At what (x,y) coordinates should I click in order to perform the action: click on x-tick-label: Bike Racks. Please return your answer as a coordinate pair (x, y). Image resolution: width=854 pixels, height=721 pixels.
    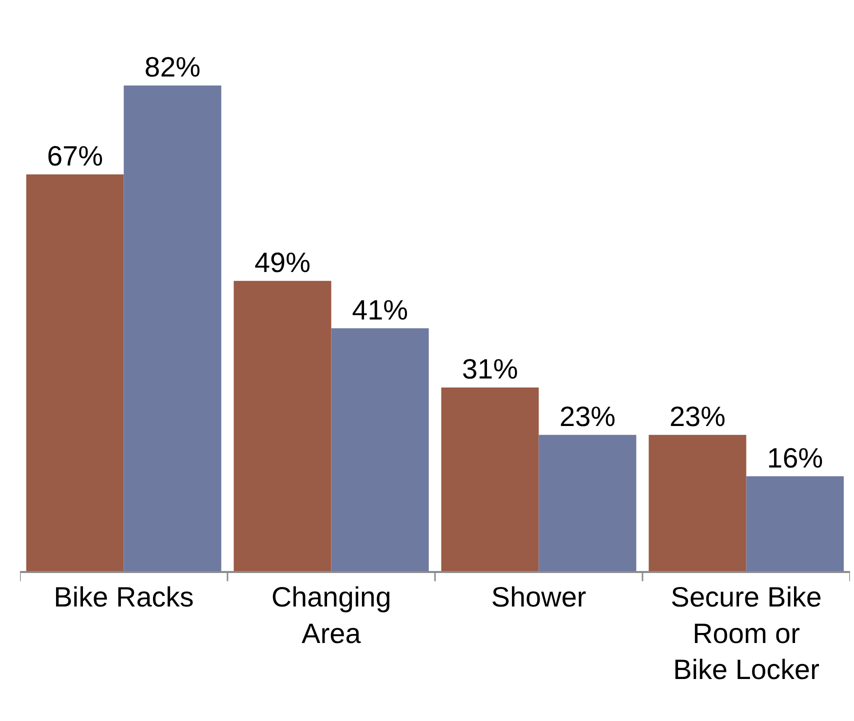
    Looking at the image, I should click on (124, 596).